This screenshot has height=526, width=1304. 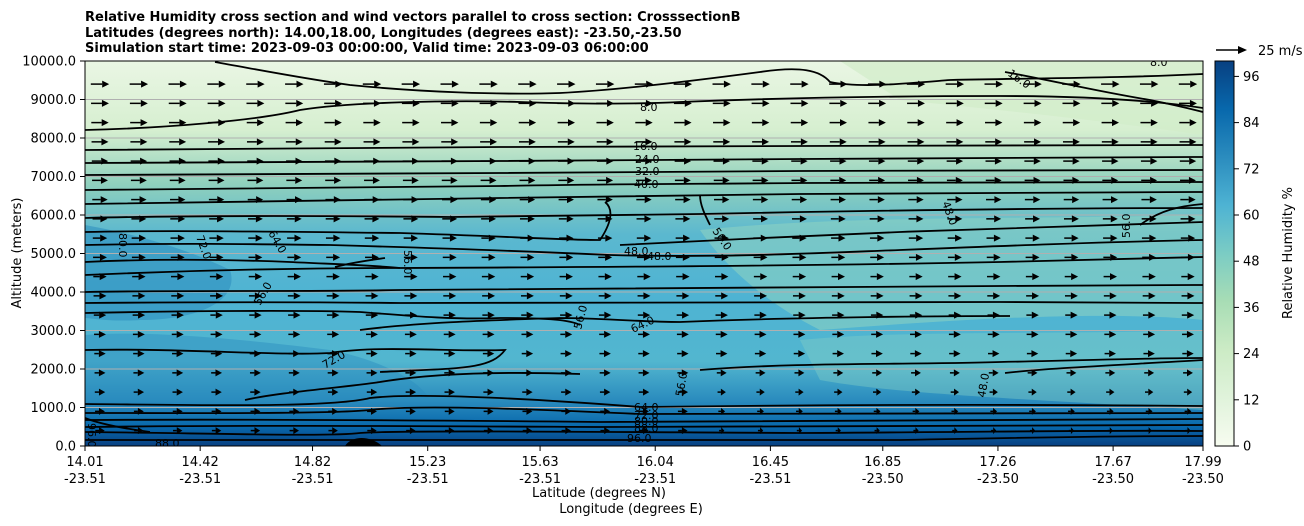 What do you see at coordinates (770, 479) in the screenshot?
I see `x-tick-label-lon: -23.51` at bounding box center [770, 479].